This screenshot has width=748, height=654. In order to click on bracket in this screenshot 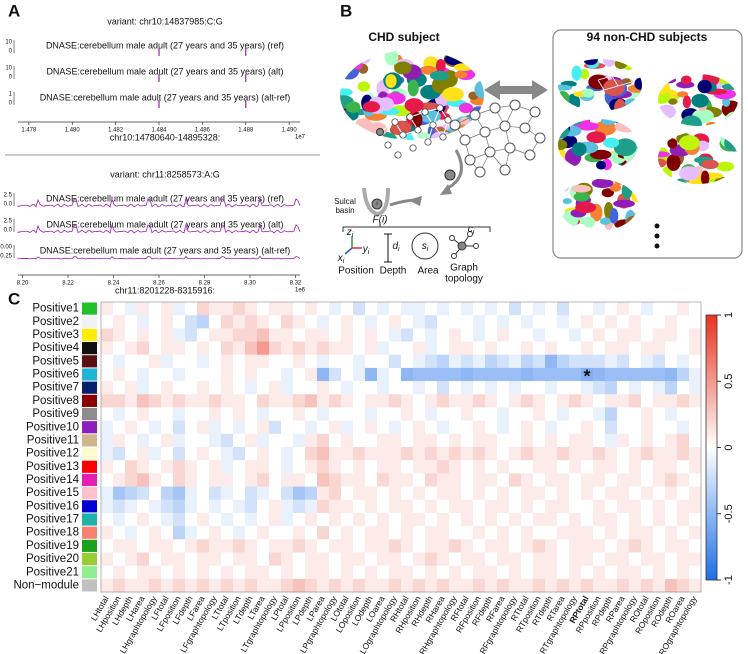, I will do `click(416, 227)`.